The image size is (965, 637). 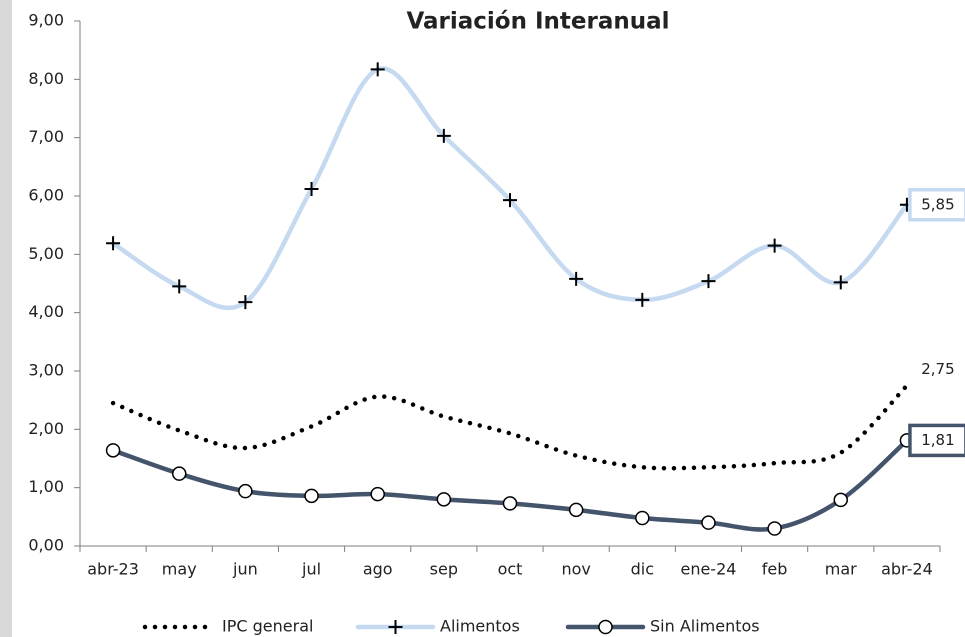 What do you see at coordinates (841, 569) in the screenshot?
I see `x-tick-label: mar` at bounding box center [841, 569].